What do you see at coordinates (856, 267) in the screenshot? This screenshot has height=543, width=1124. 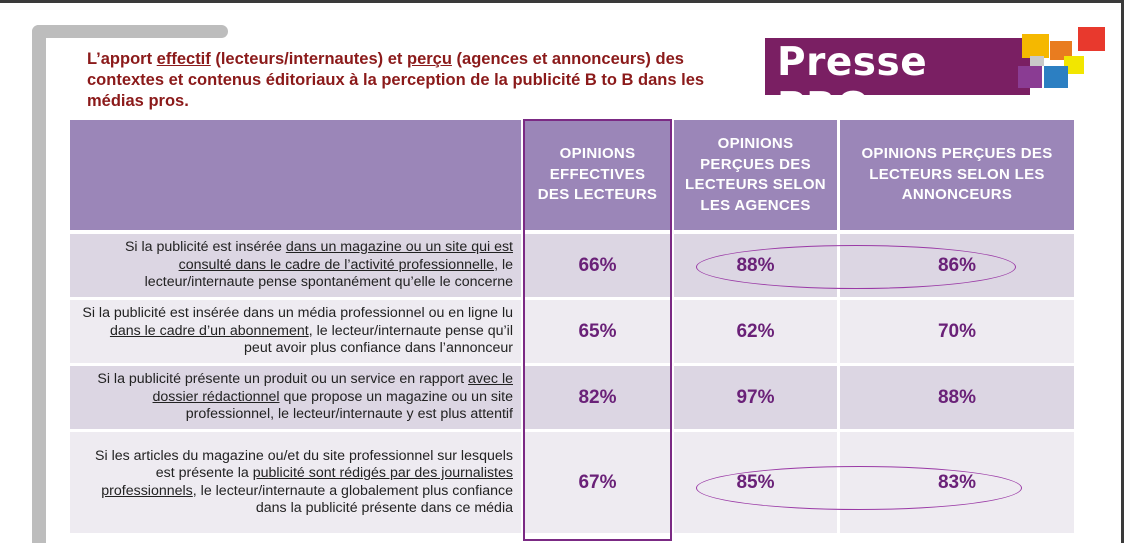 I see `highlight-oval-row1` at bounding box center [856, 267].